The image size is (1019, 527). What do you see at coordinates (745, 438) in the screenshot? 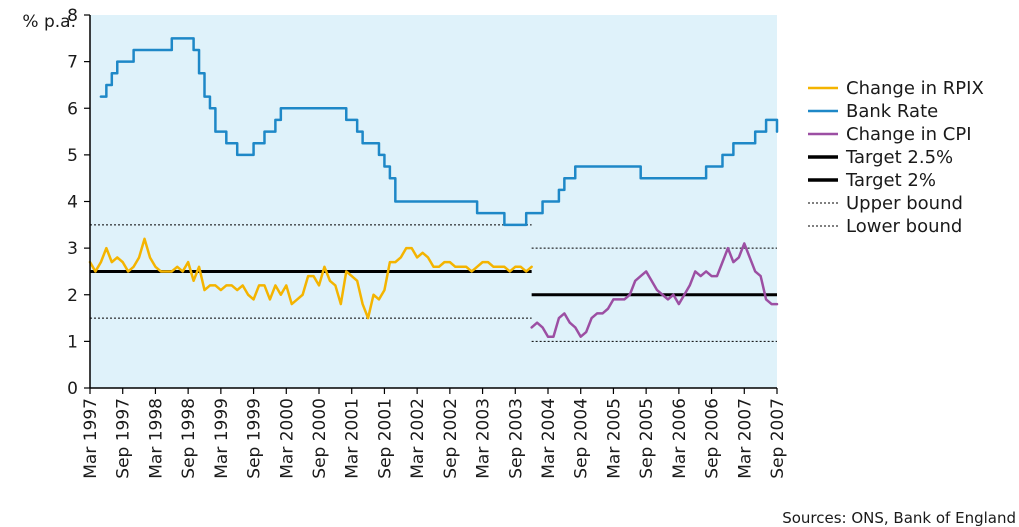
I see `x-tick-label: Mar 2007` at bounding box center [745, 438].